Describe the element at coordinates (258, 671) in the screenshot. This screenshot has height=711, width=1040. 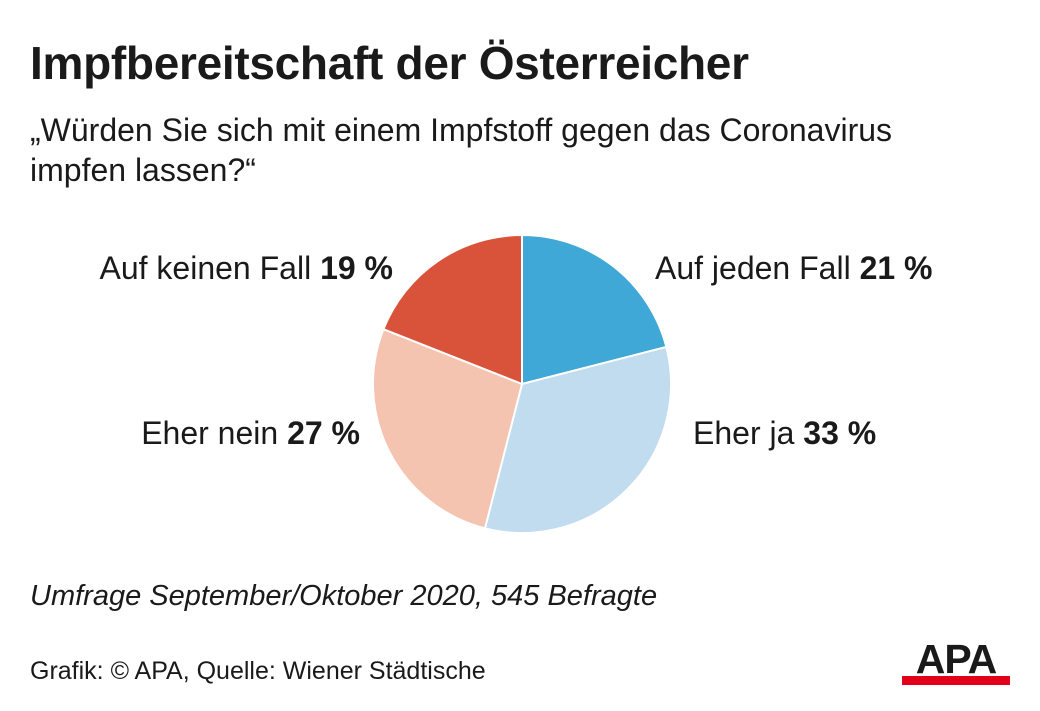
I see `source-credit: Grafik: © APA, Quelle: Wiener Städtische` at that location.